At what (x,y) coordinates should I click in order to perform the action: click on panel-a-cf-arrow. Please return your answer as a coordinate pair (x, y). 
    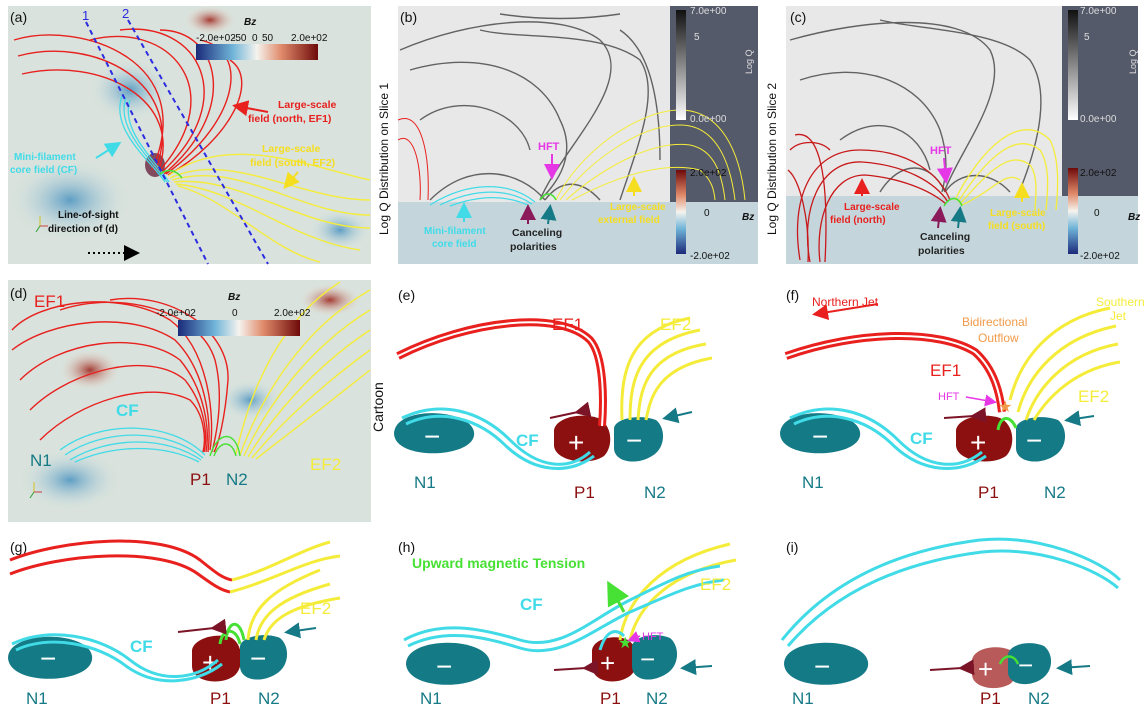
    Looking at the image, I should click on (108, 150).